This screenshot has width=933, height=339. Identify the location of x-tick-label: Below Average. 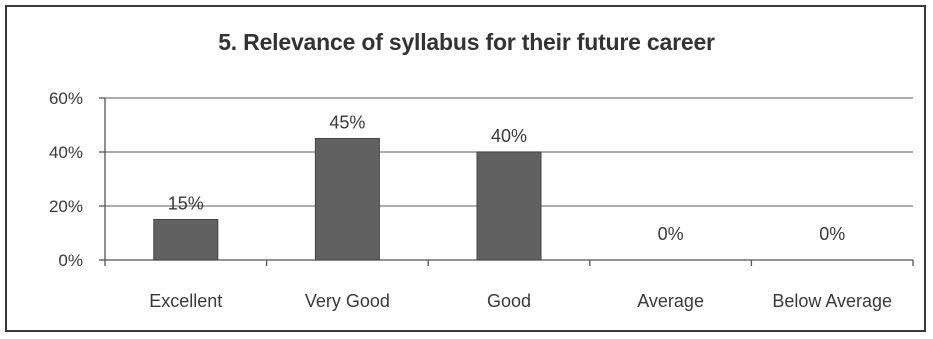
(832, 301).